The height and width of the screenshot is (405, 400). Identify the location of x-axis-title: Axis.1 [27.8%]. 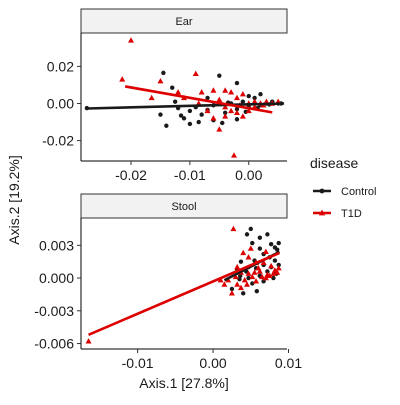
(184, 383).